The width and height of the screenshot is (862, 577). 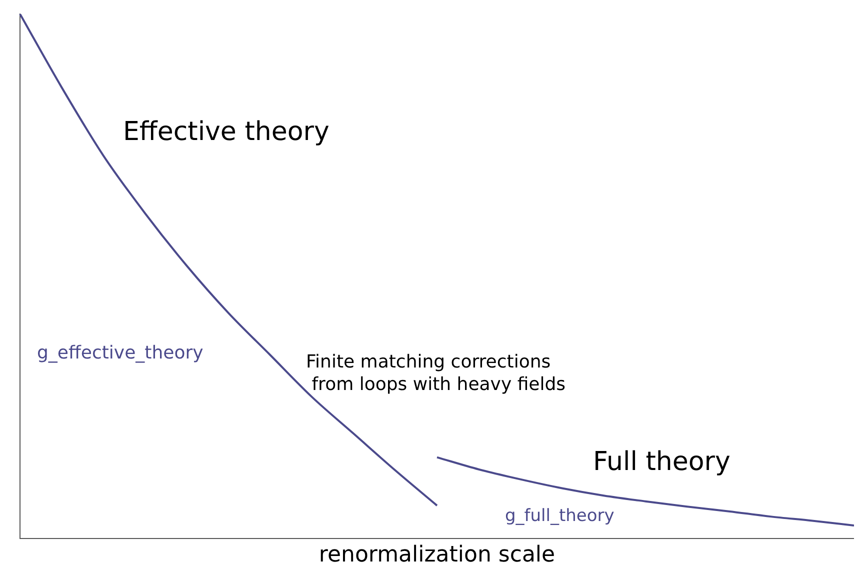 I want to click on annotation: Finite matching corrections from loops with heavy fields, so click(x=436, y=374).